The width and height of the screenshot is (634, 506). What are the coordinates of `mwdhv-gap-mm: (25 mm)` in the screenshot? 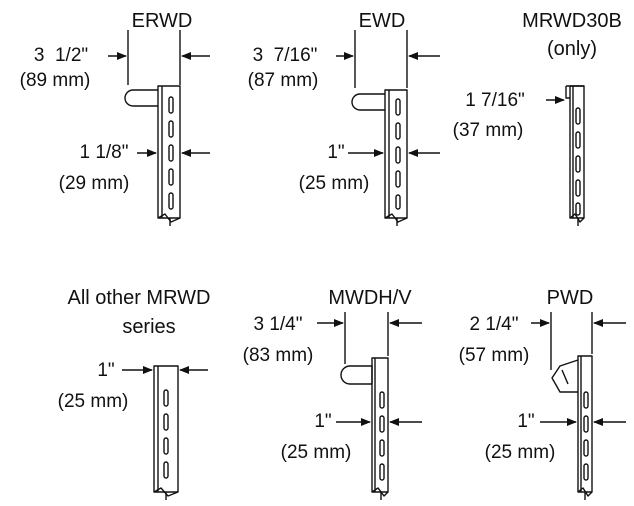 It's located at (316, 452).